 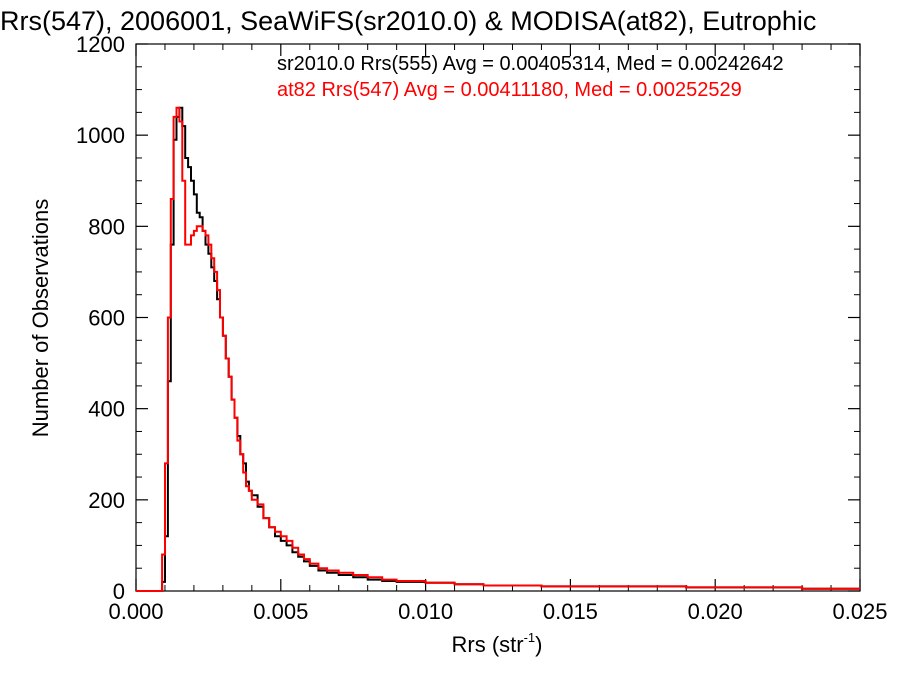 I want to click on y-tick-label: 600, so click(x=106, y=318).